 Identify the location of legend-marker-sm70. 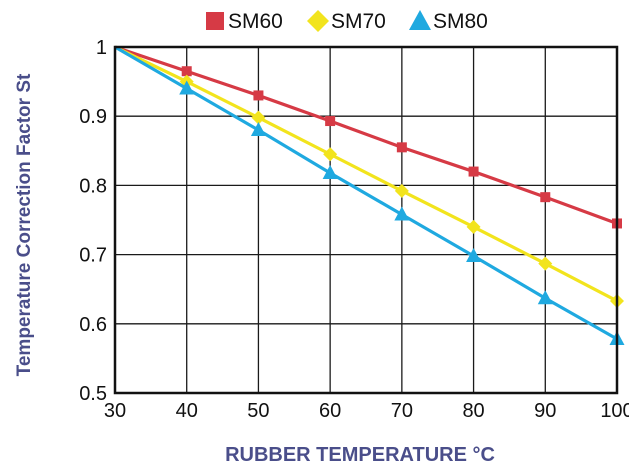
(318, 21).